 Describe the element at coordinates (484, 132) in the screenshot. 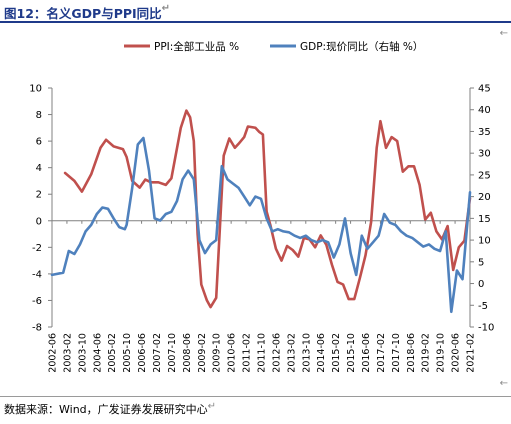

I see `right-axis-tick-label: 35` at that location.